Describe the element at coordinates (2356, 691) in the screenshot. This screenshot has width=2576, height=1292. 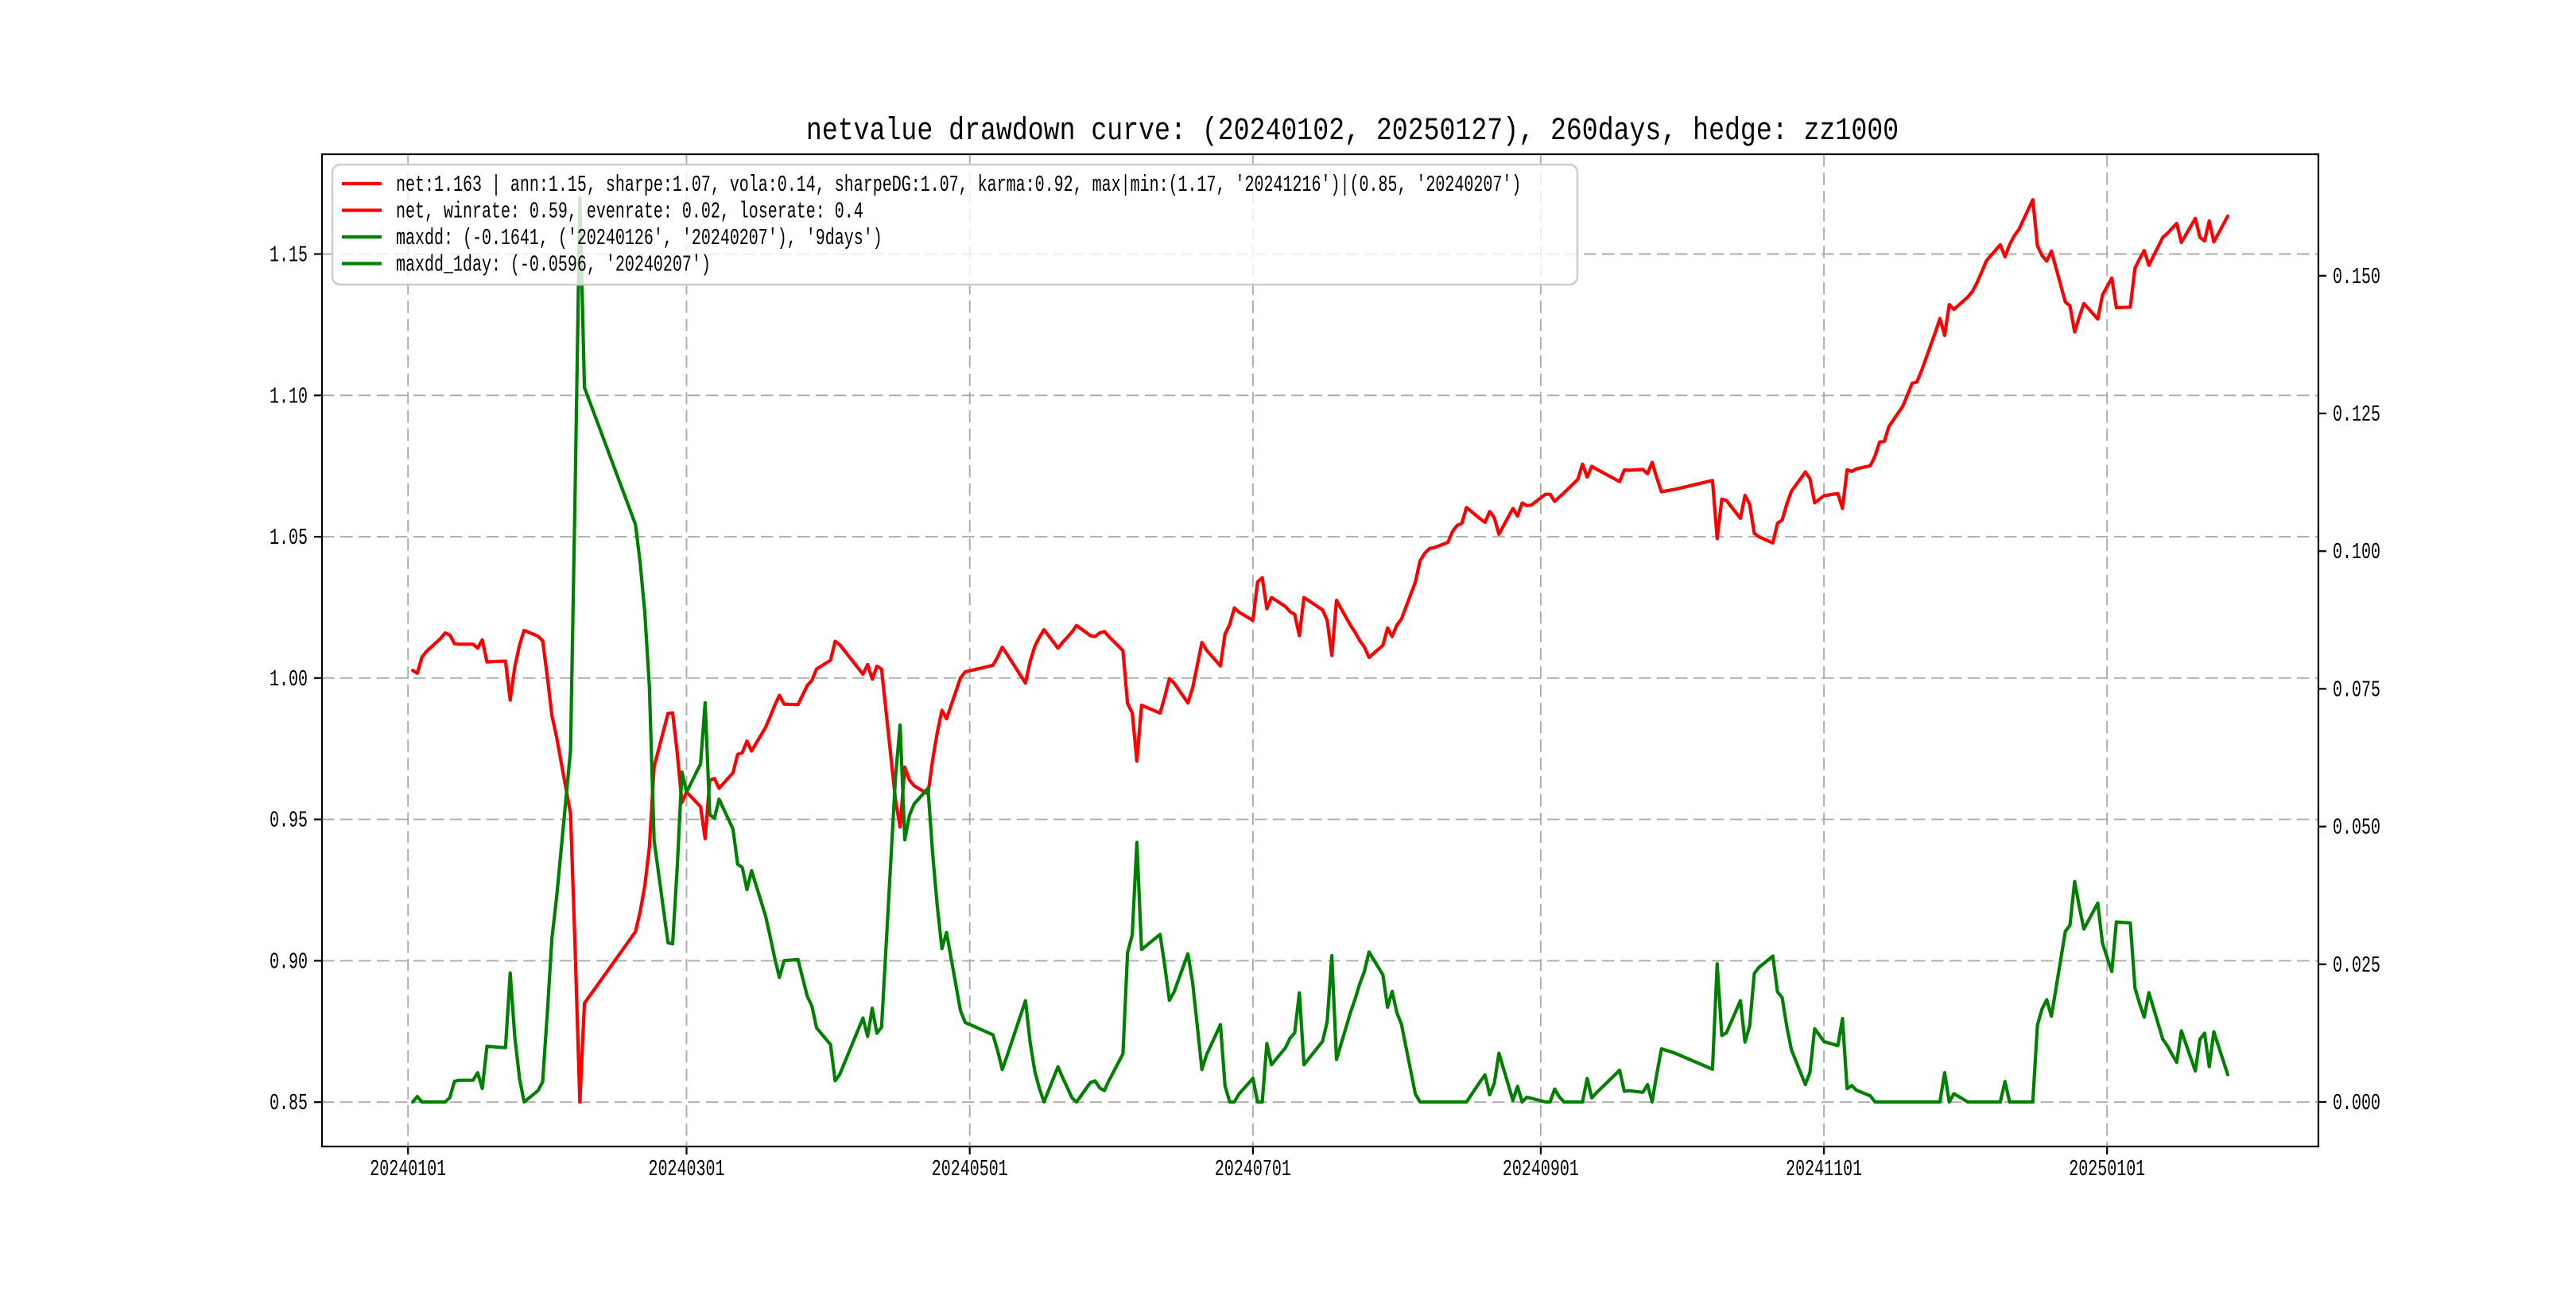
I see `svg-text: 0.075` at that location.